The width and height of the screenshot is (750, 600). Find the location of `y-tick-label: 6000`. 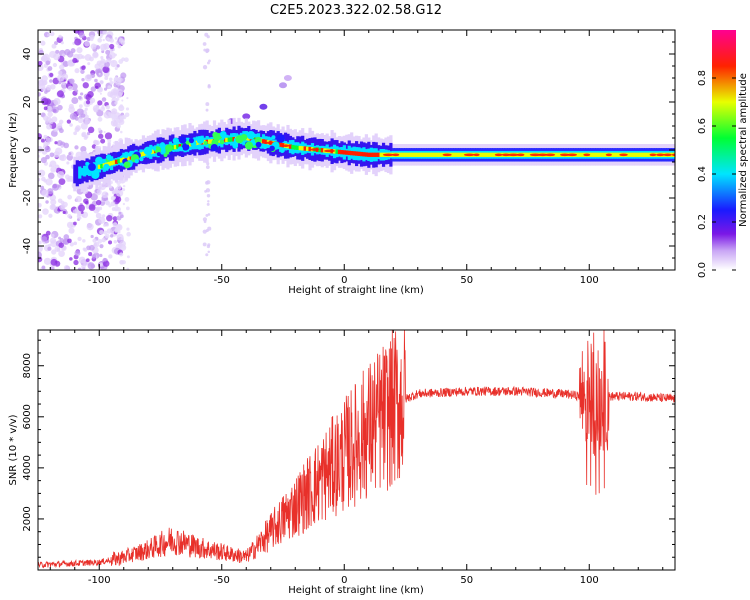

y-tick-label: 6000 is located at coordinates (27, 416).